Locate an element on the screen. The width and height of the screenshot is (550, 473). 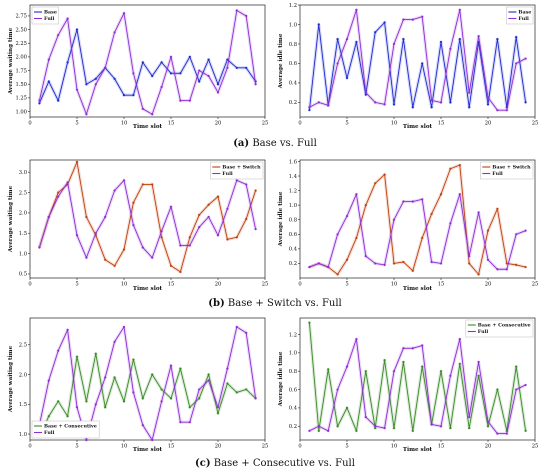
y-axis-title: Average idle time is located at coordinates (281, 219).